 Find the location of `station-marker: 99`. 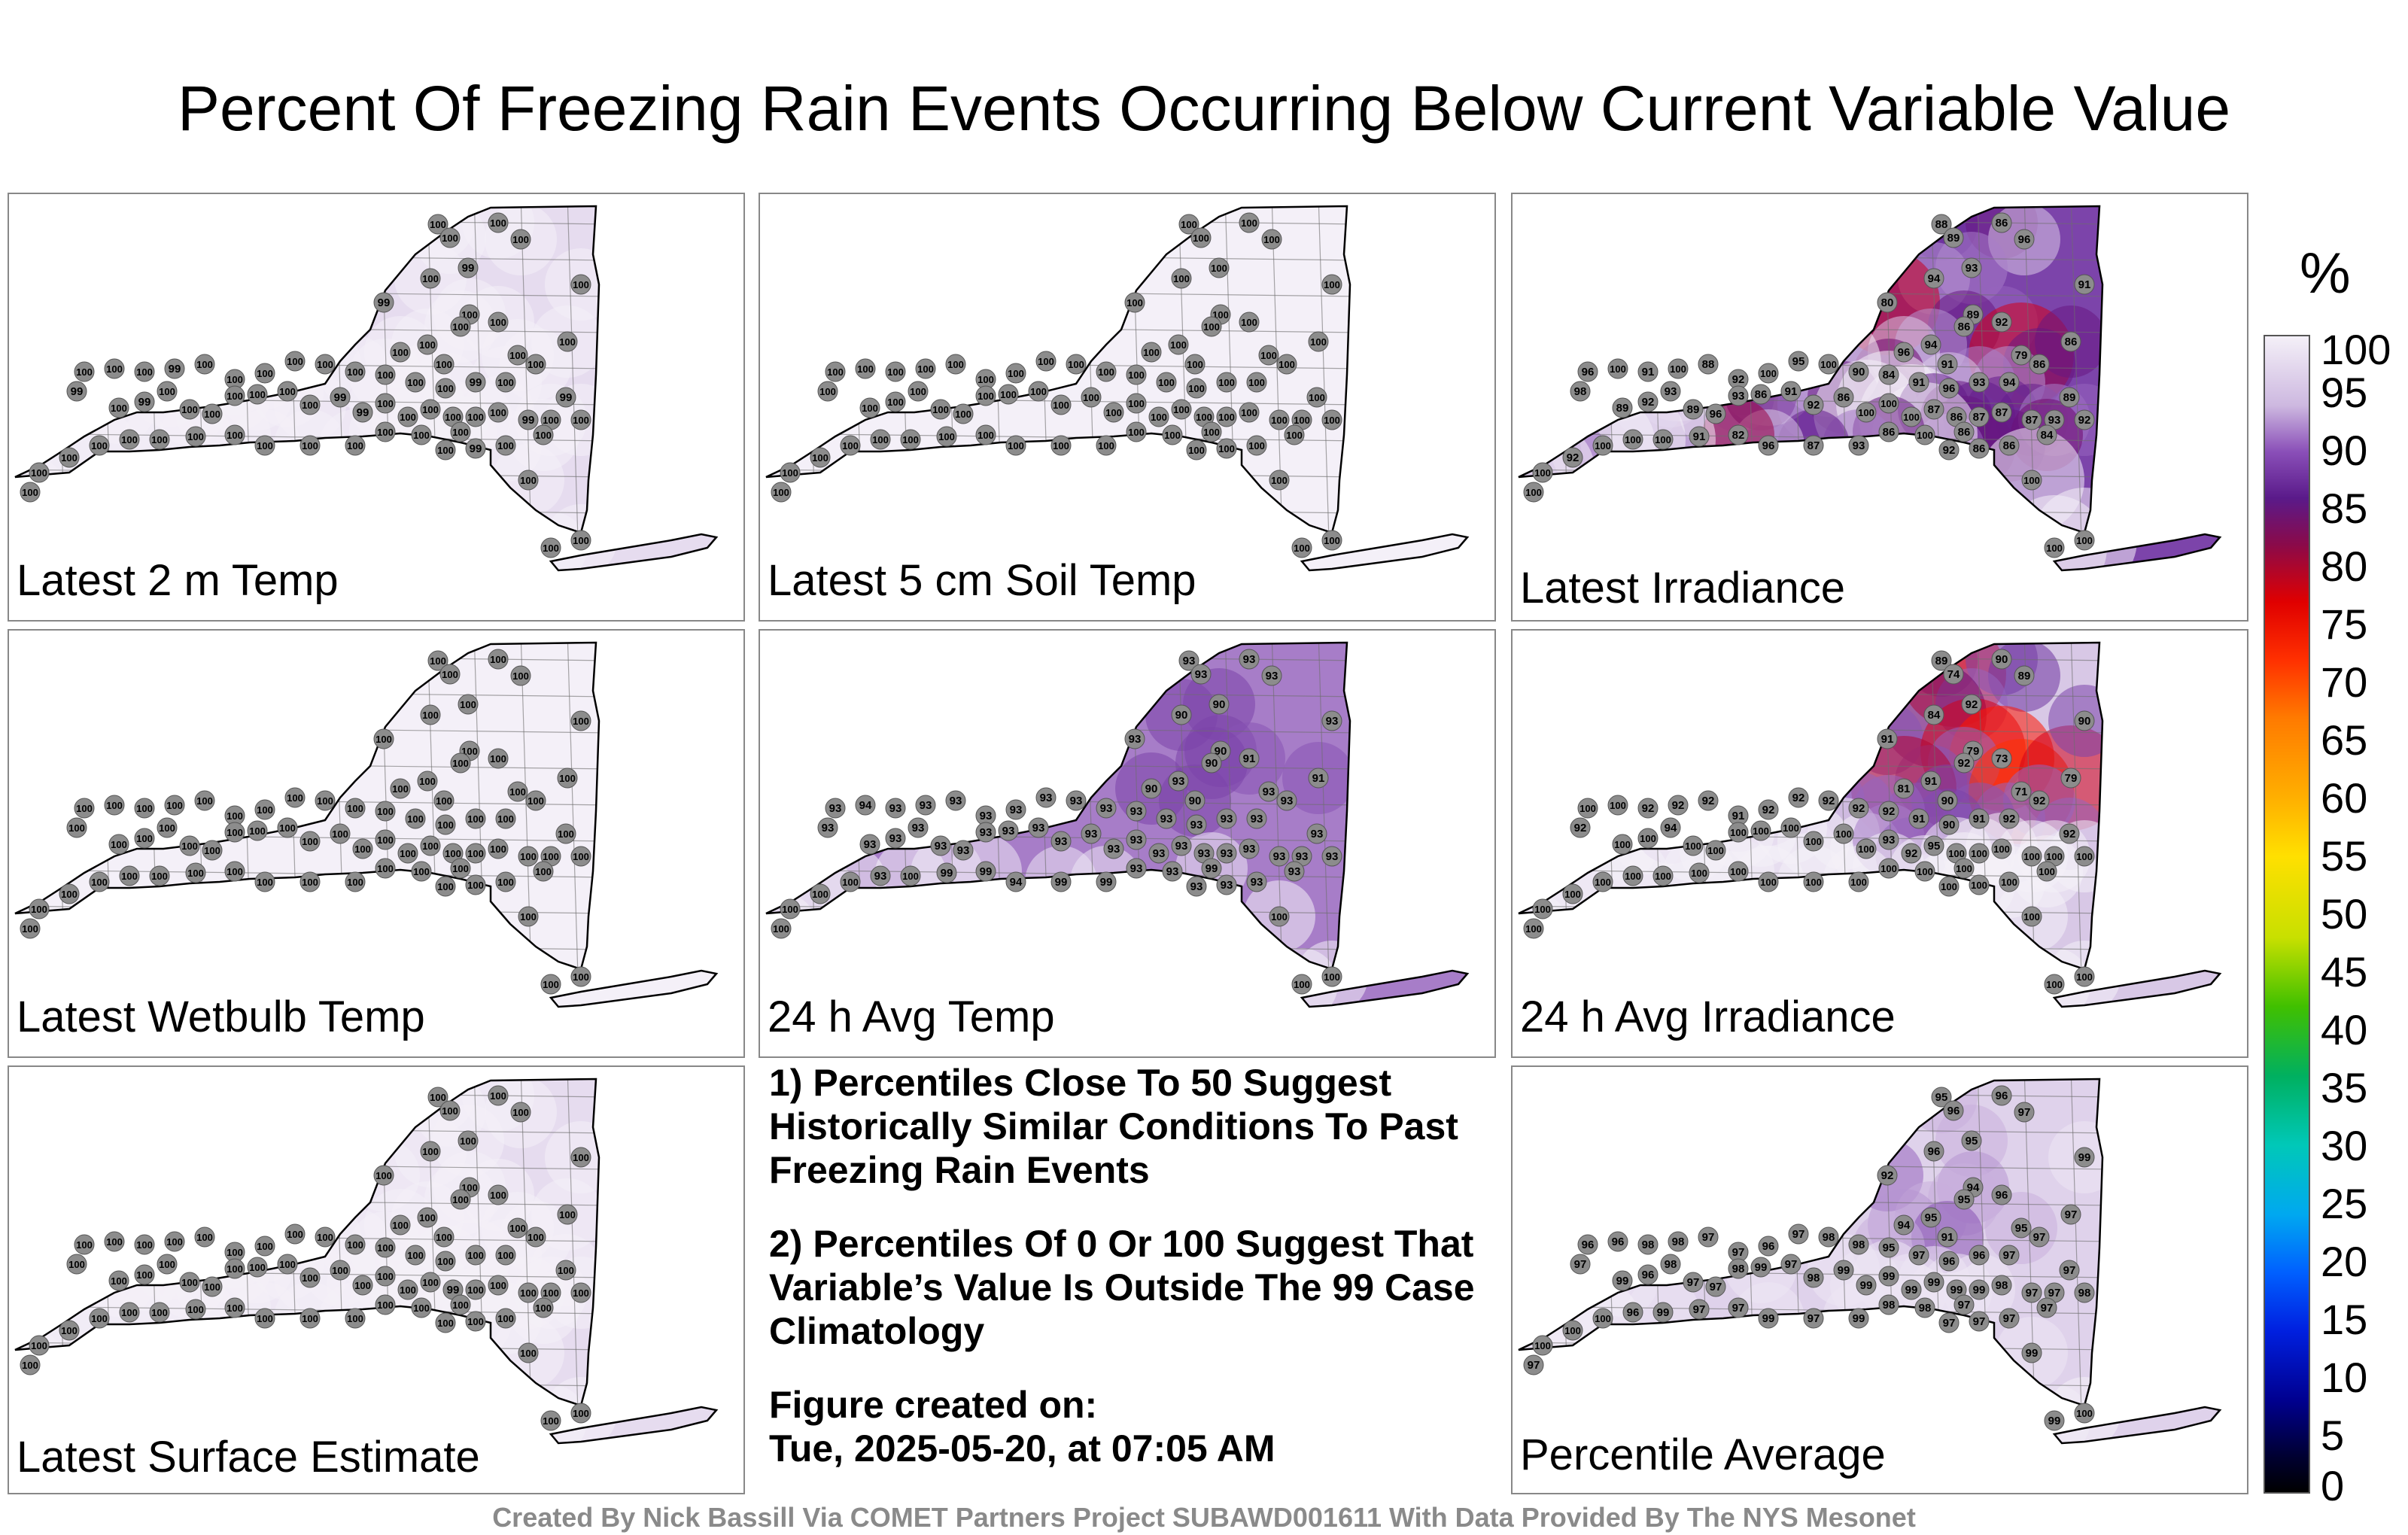

station-marker: 99 is located at coordinates (1768, 1318).